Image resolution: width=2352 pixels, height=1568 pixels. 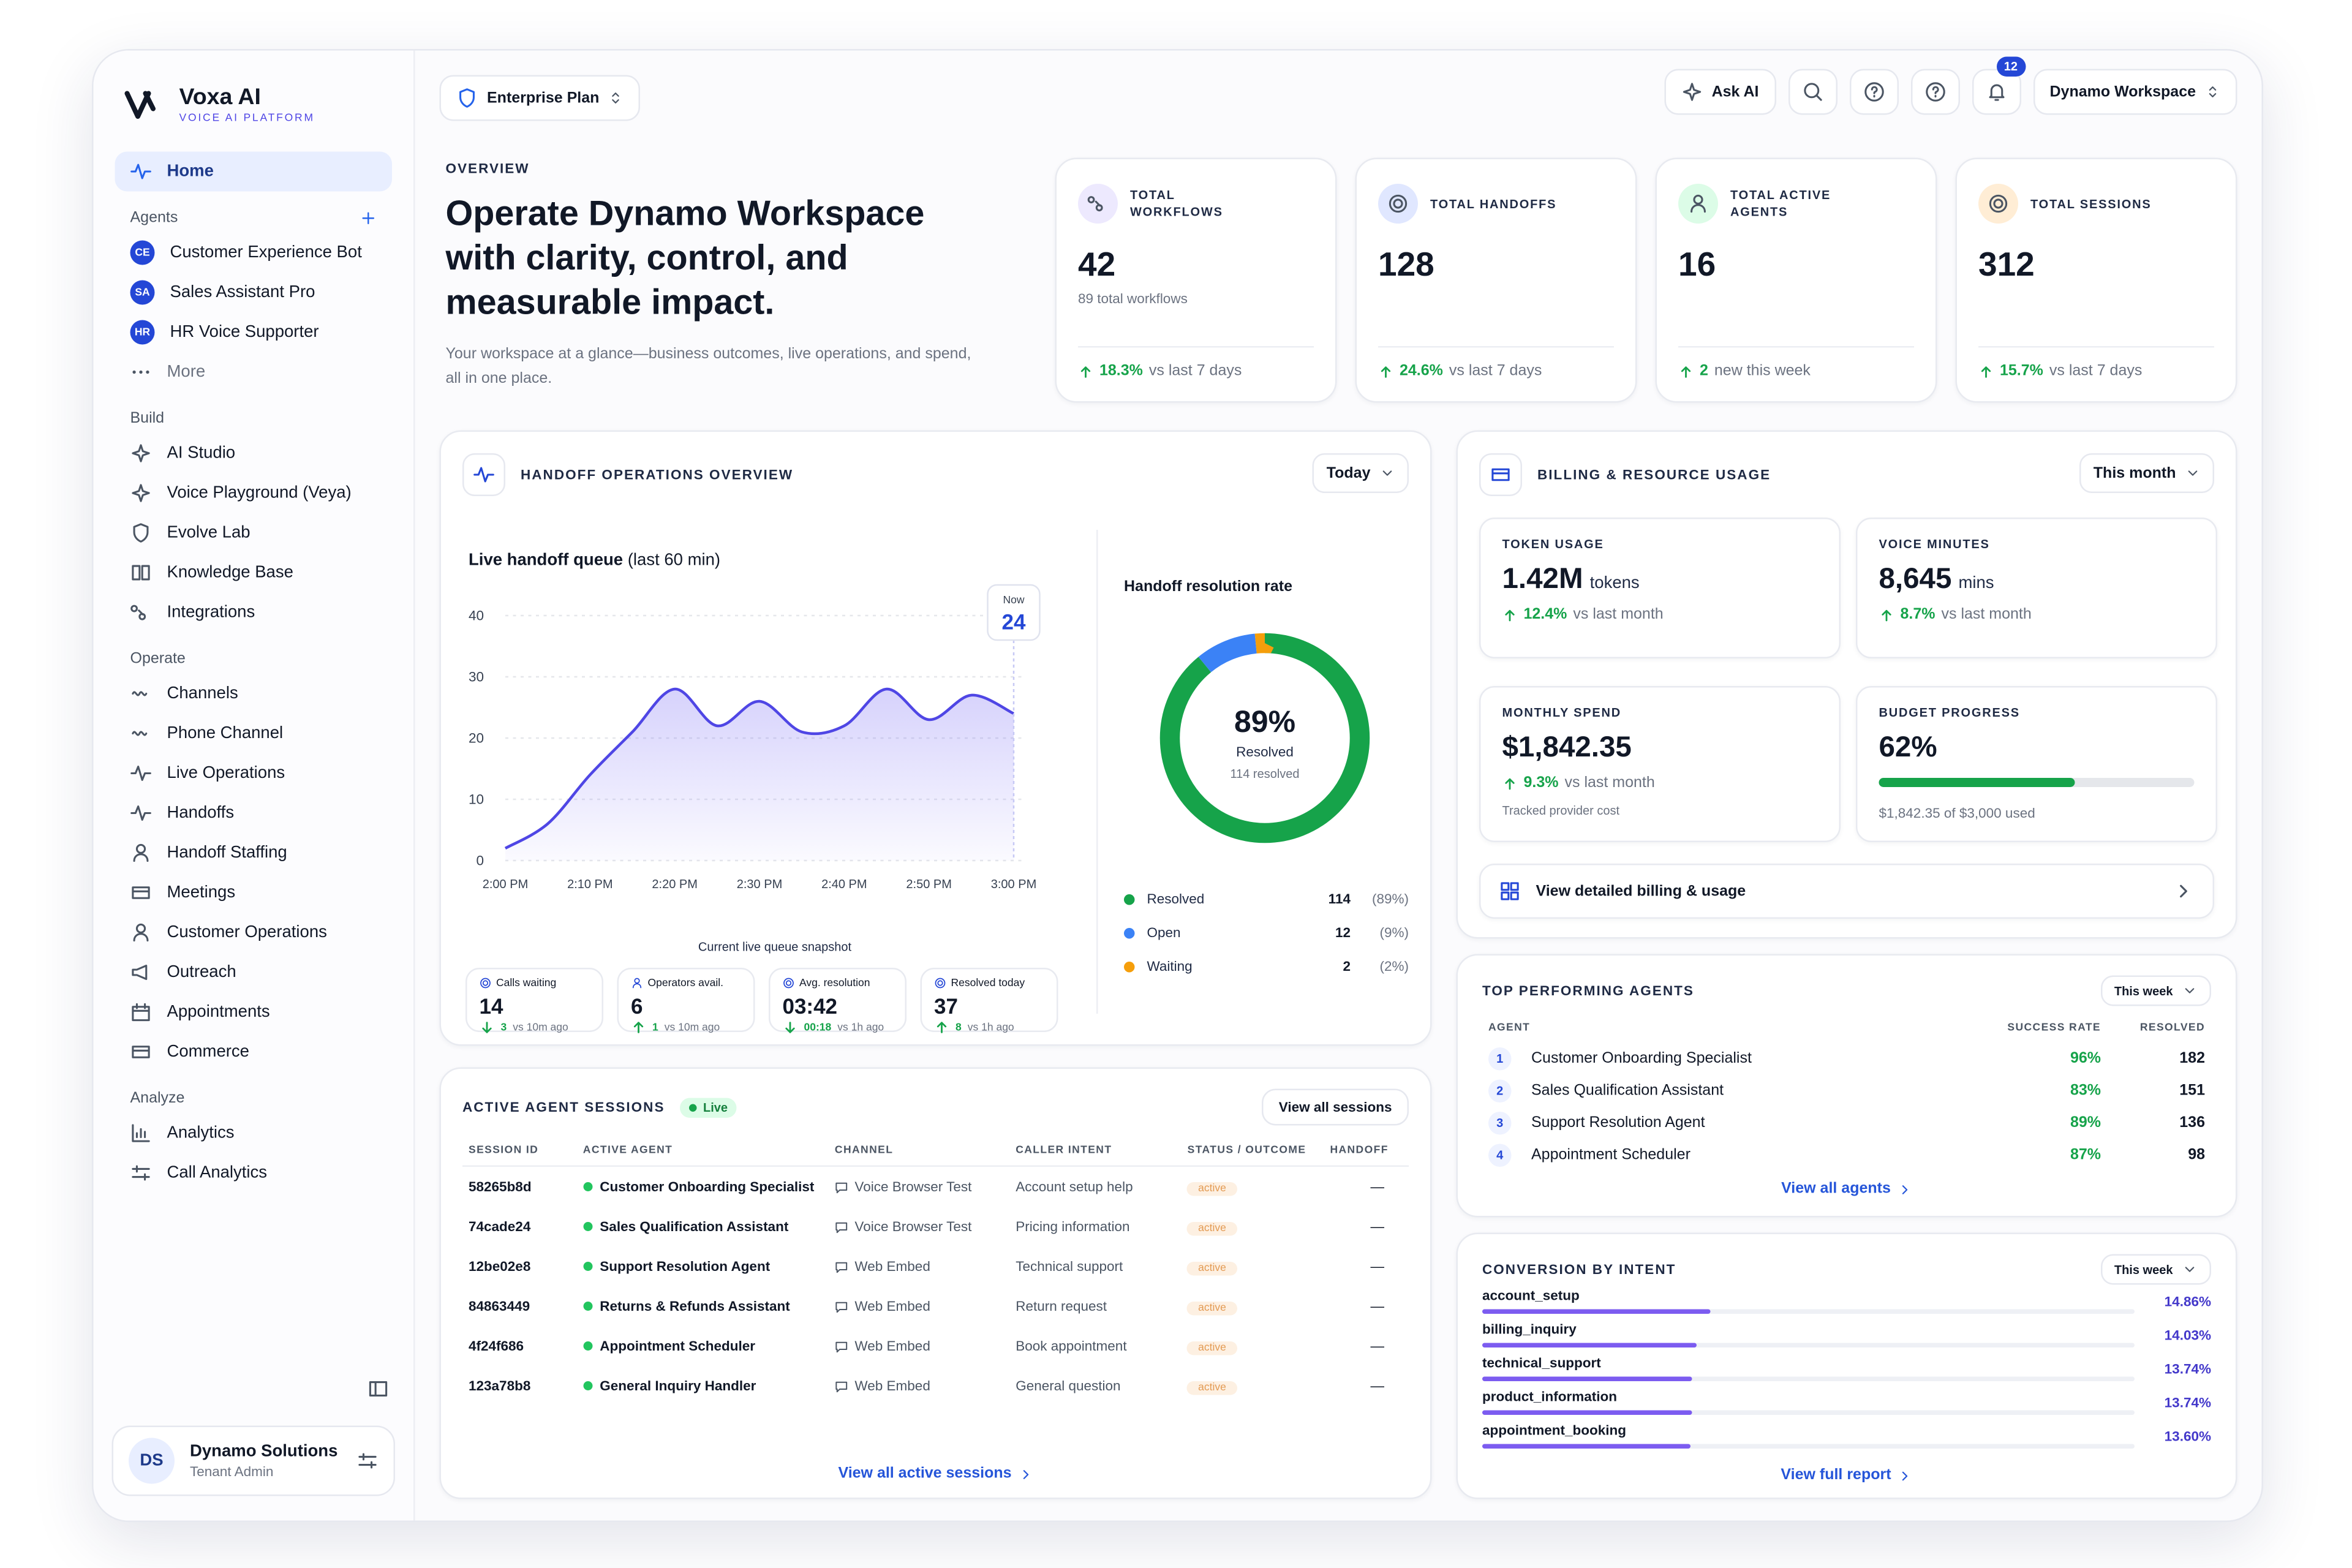 I want to click on agent-row: 4 Appointment Scheduler 87% 98, so click(x=1846, y=1156).